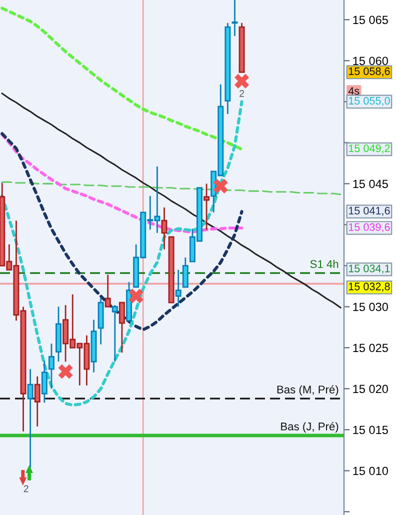 The width and height of the screenshot is (396, 515). Describe the element at coordinates (370, 430) in the screenshot. I see `y-tick-label: 15 015` at that location.